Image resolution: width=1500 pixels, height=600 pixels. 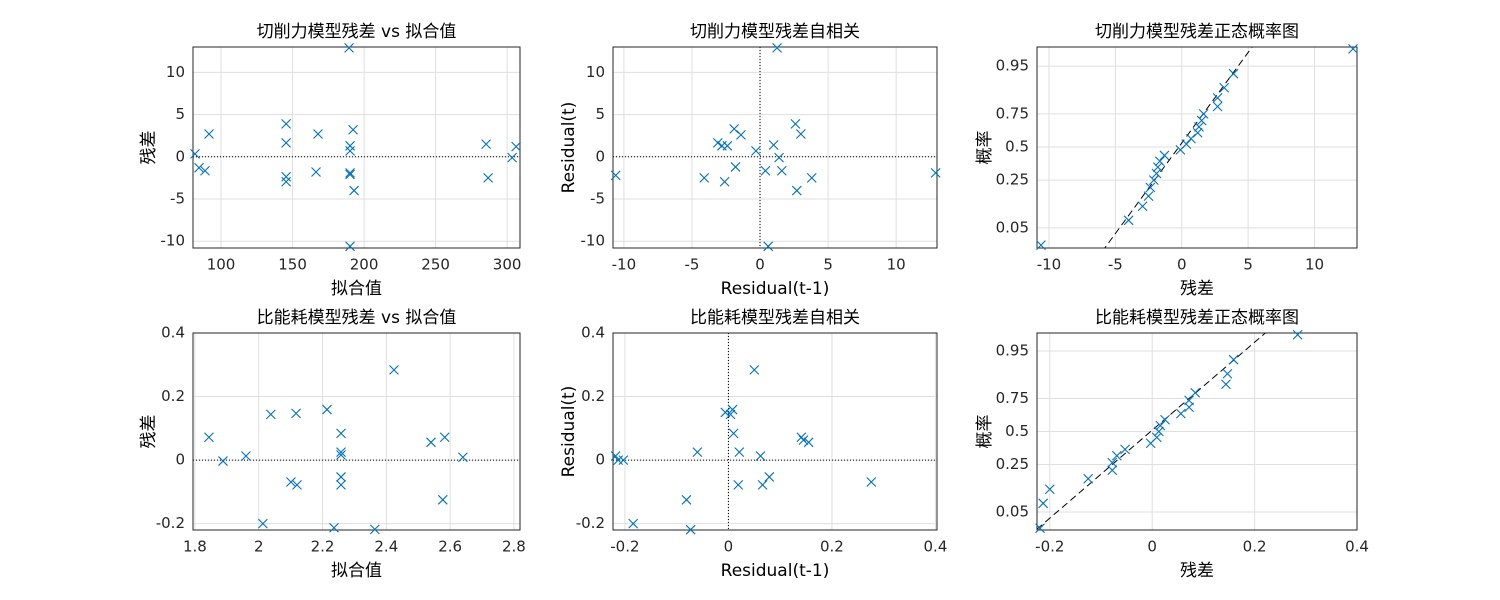 I want to click on y-tick-label: 5, so click(x=180, y=114).